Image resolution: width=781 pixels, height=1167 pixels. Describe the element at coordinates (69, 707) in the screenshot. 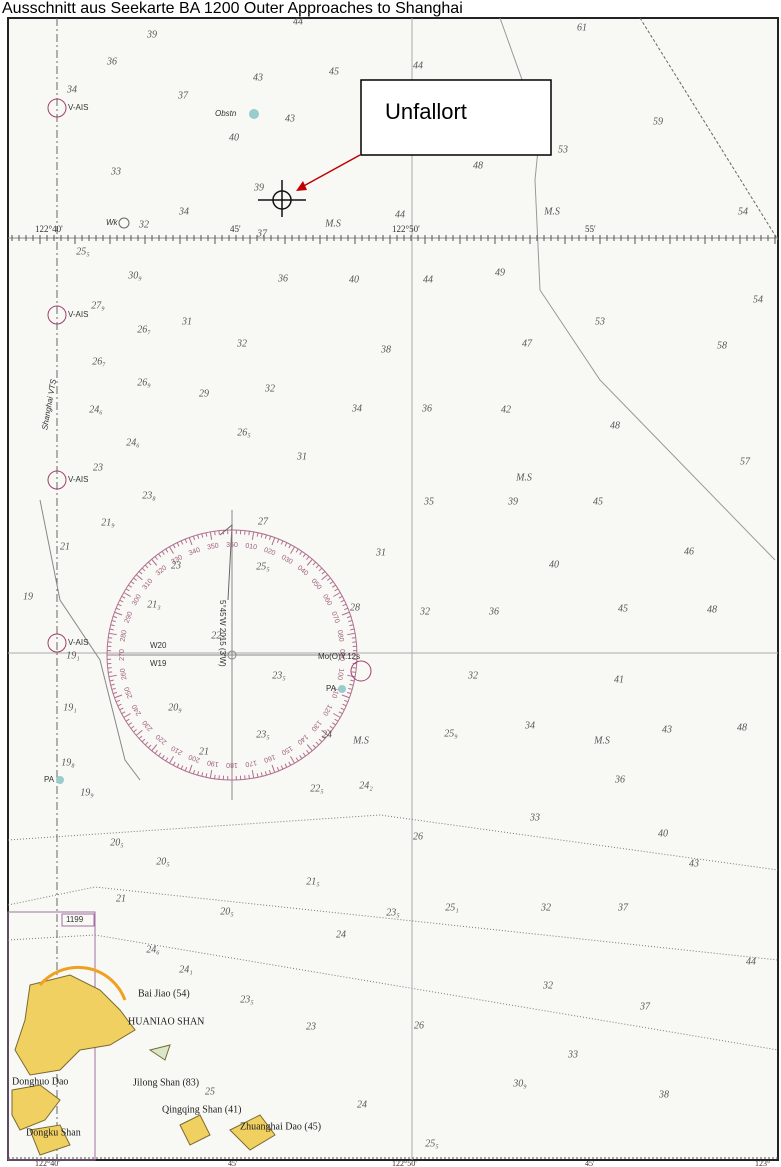

I see `sounding: 19₁` at that location.